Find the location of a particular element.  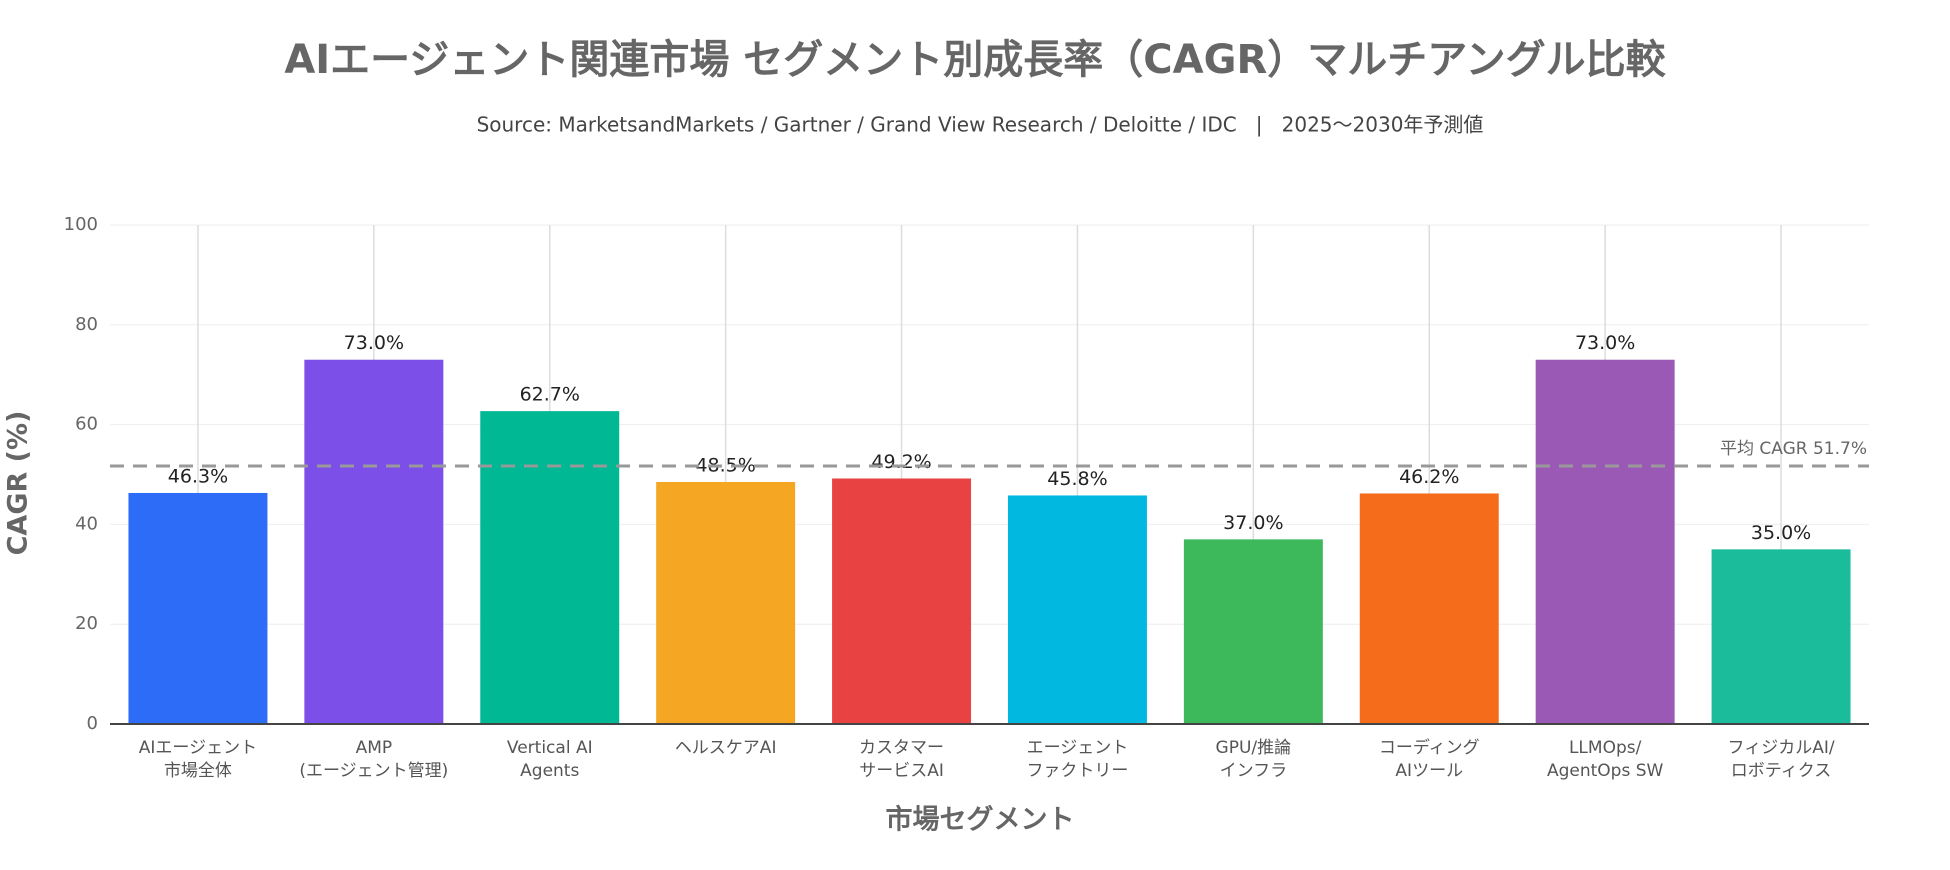

y-tick-label: 80 is located at coordinates (86, 324).